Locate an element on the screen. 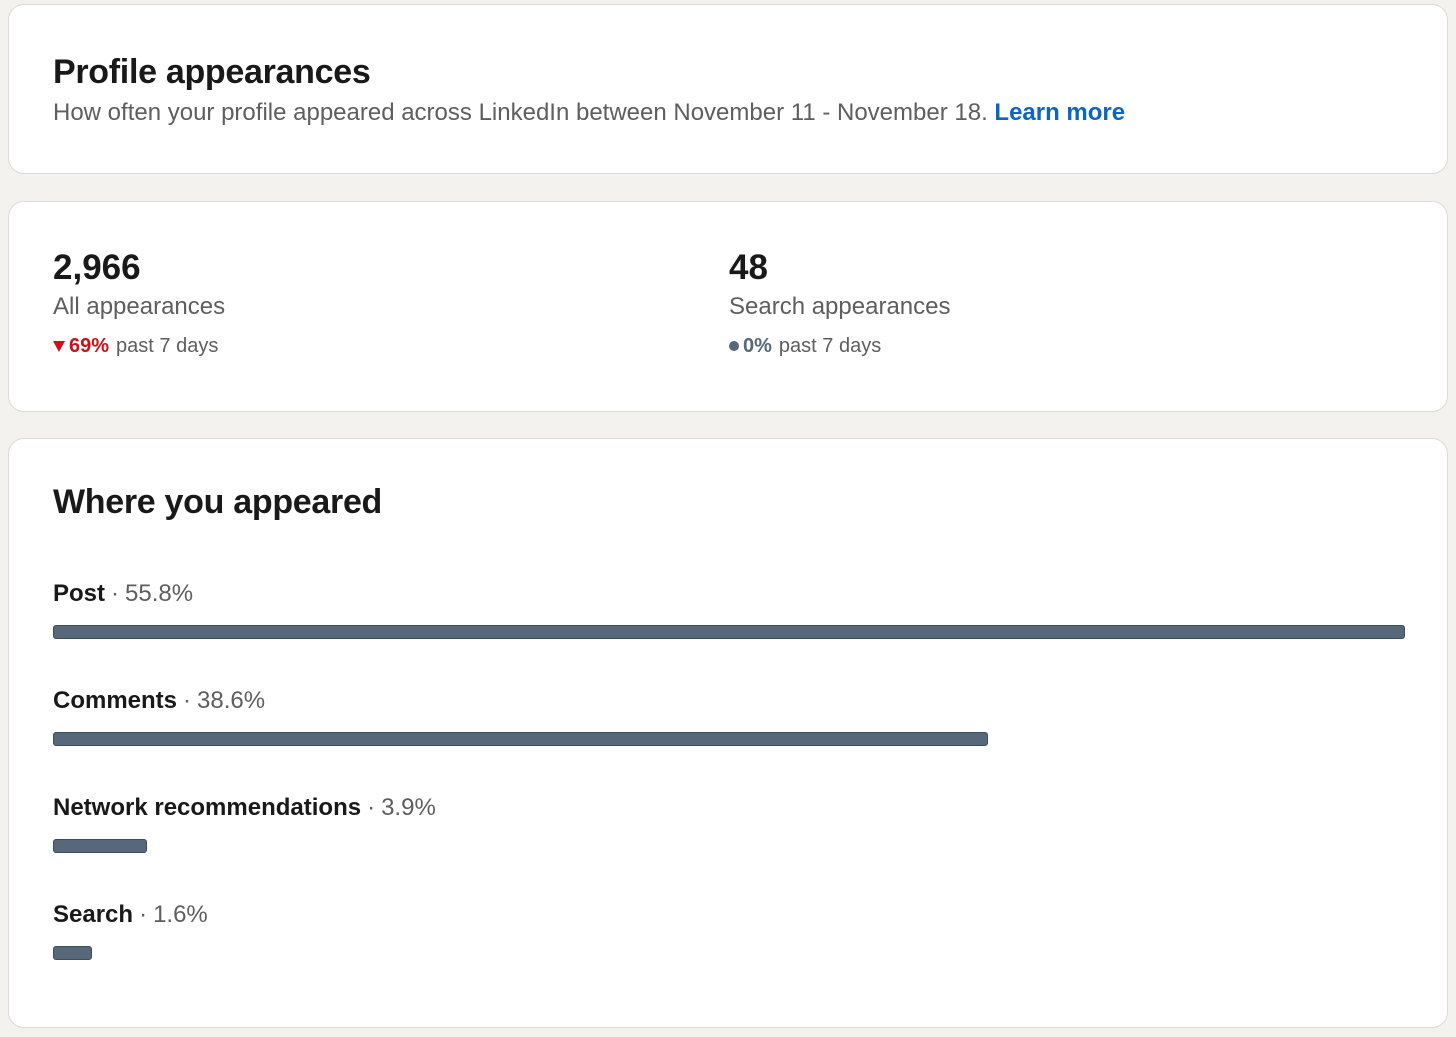 Image resolution: width=1456 pixels, height=1037 pixels. stat-label: All appearances is located at coordinates (139, 306).